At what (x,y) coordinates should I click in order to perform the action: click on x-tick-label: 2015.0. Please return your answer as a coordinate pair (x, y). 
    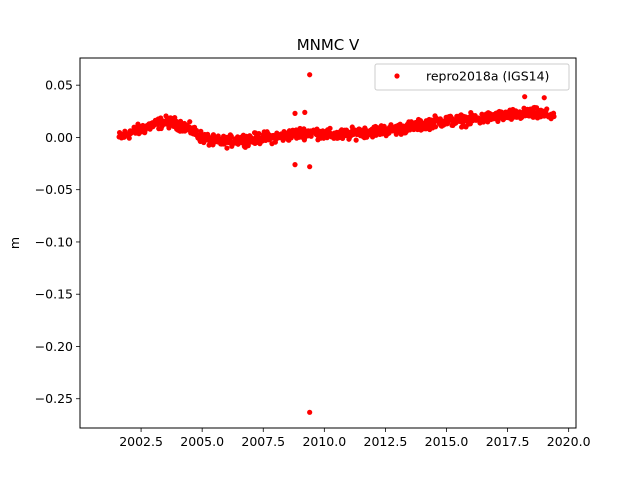
    Looking at the image, I should click on (447, 441).